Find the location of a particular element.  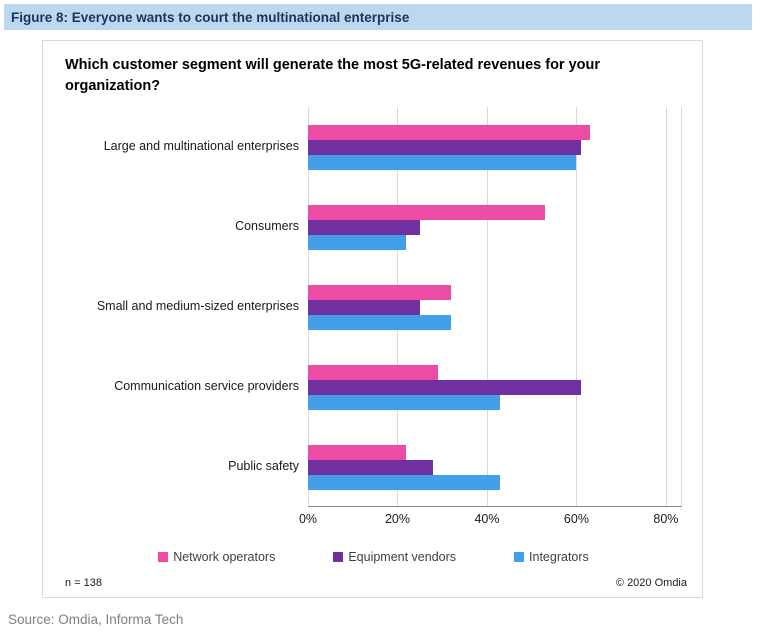

footnotes: n = 138 © 2020 Omdia is located at coordinates (376, 583).